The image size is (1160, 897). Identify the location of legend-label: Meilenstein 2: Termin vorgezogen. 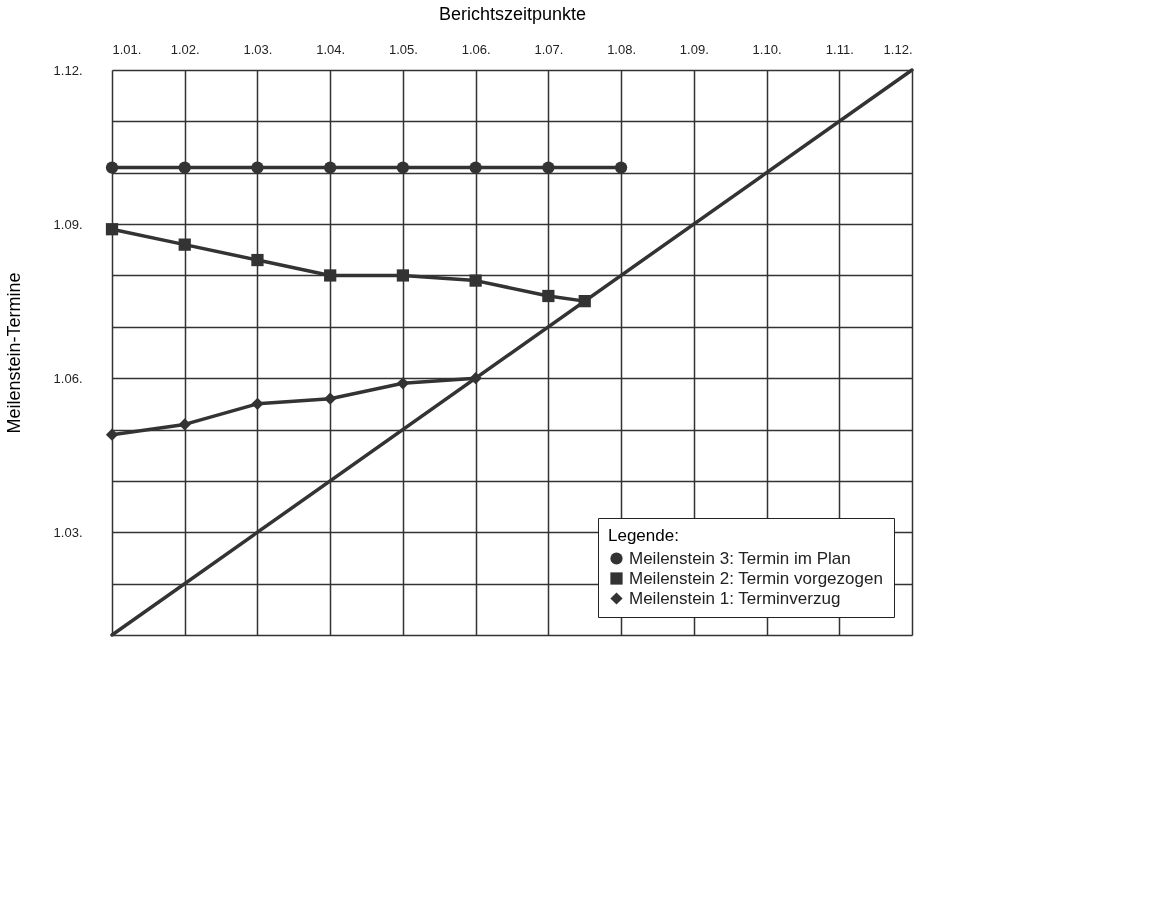
(756, 578).